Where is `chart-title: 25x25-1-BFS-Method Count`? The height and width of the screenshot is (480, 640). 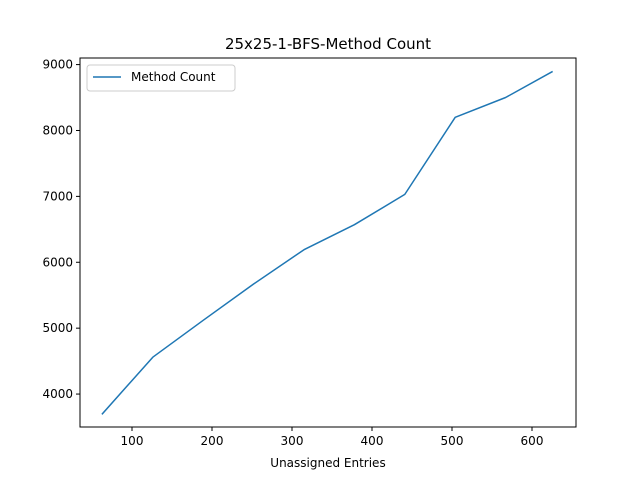 chart-title: 25x25-1-BFS-Method Count is located at coordinates (328, 44).